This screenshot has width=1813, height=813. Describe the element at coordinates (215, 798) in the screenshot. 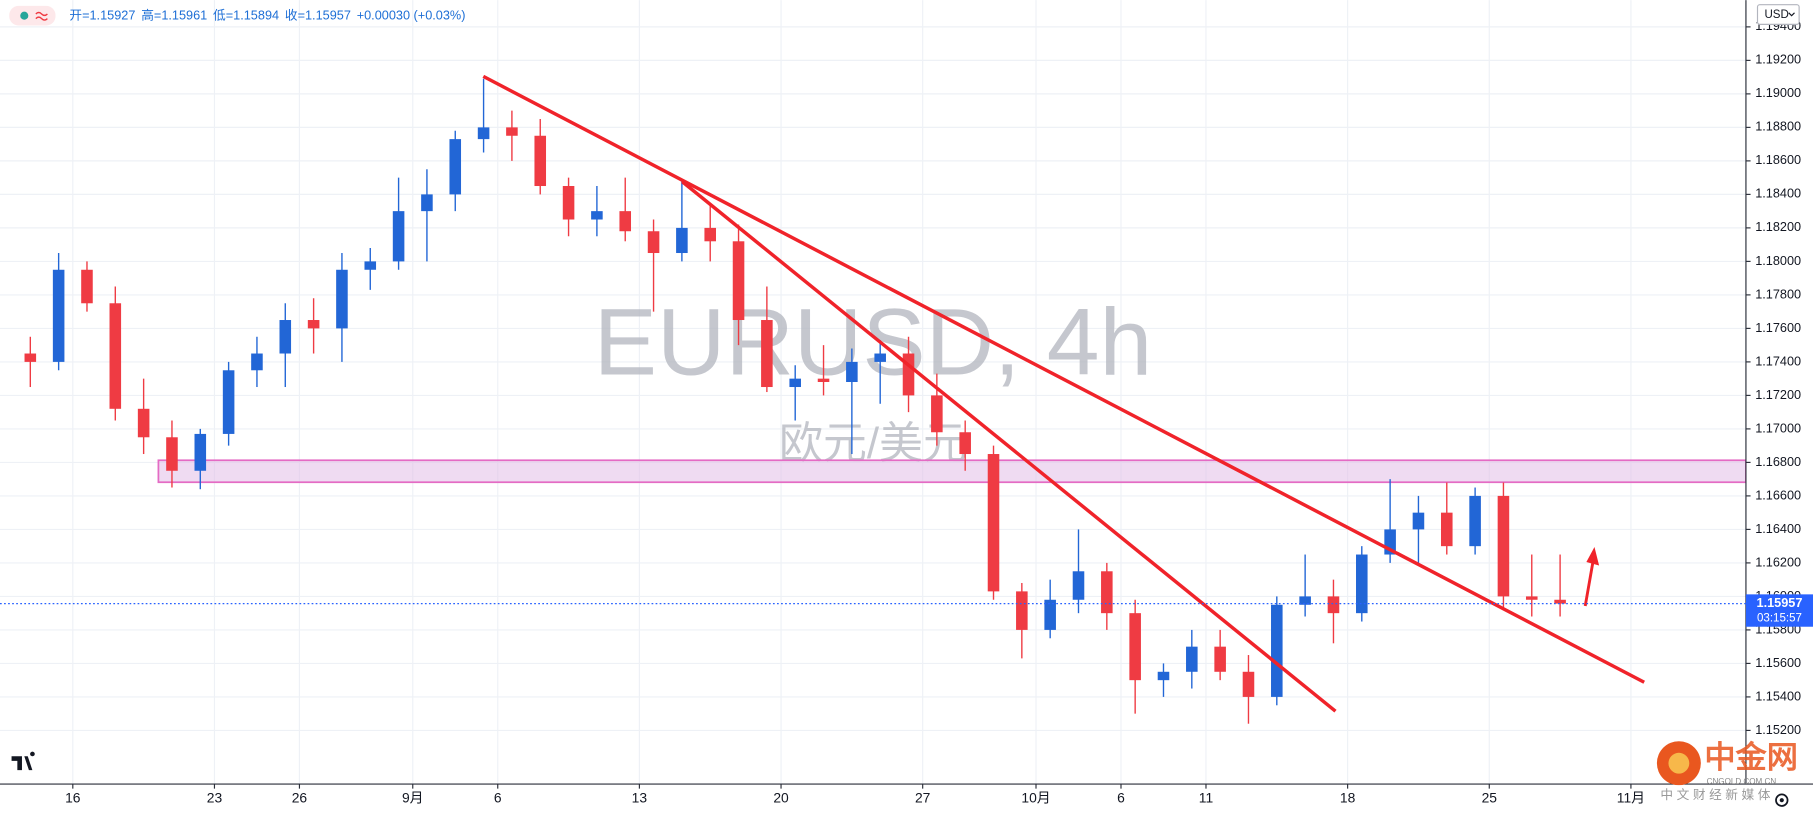

I see `x-tick-label: 23` at that location.